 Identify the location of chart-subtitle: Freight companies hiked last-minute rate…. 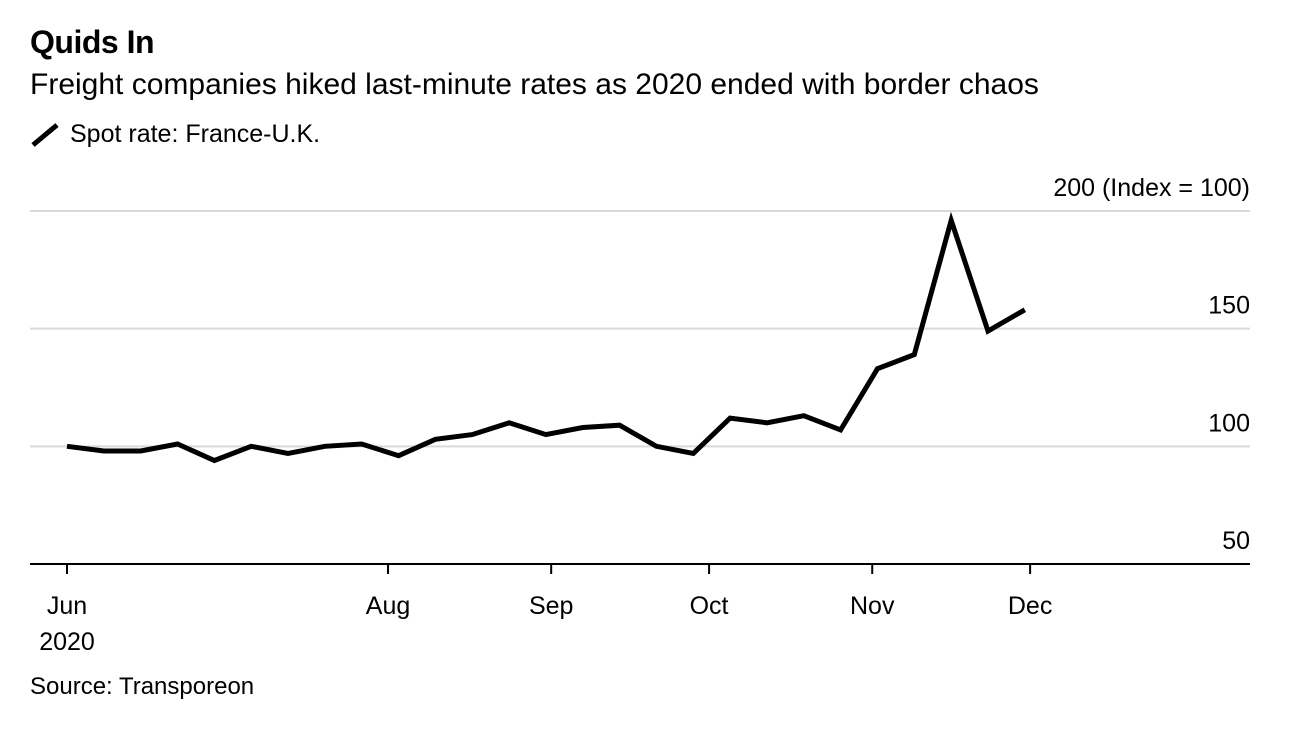
(534, 84).